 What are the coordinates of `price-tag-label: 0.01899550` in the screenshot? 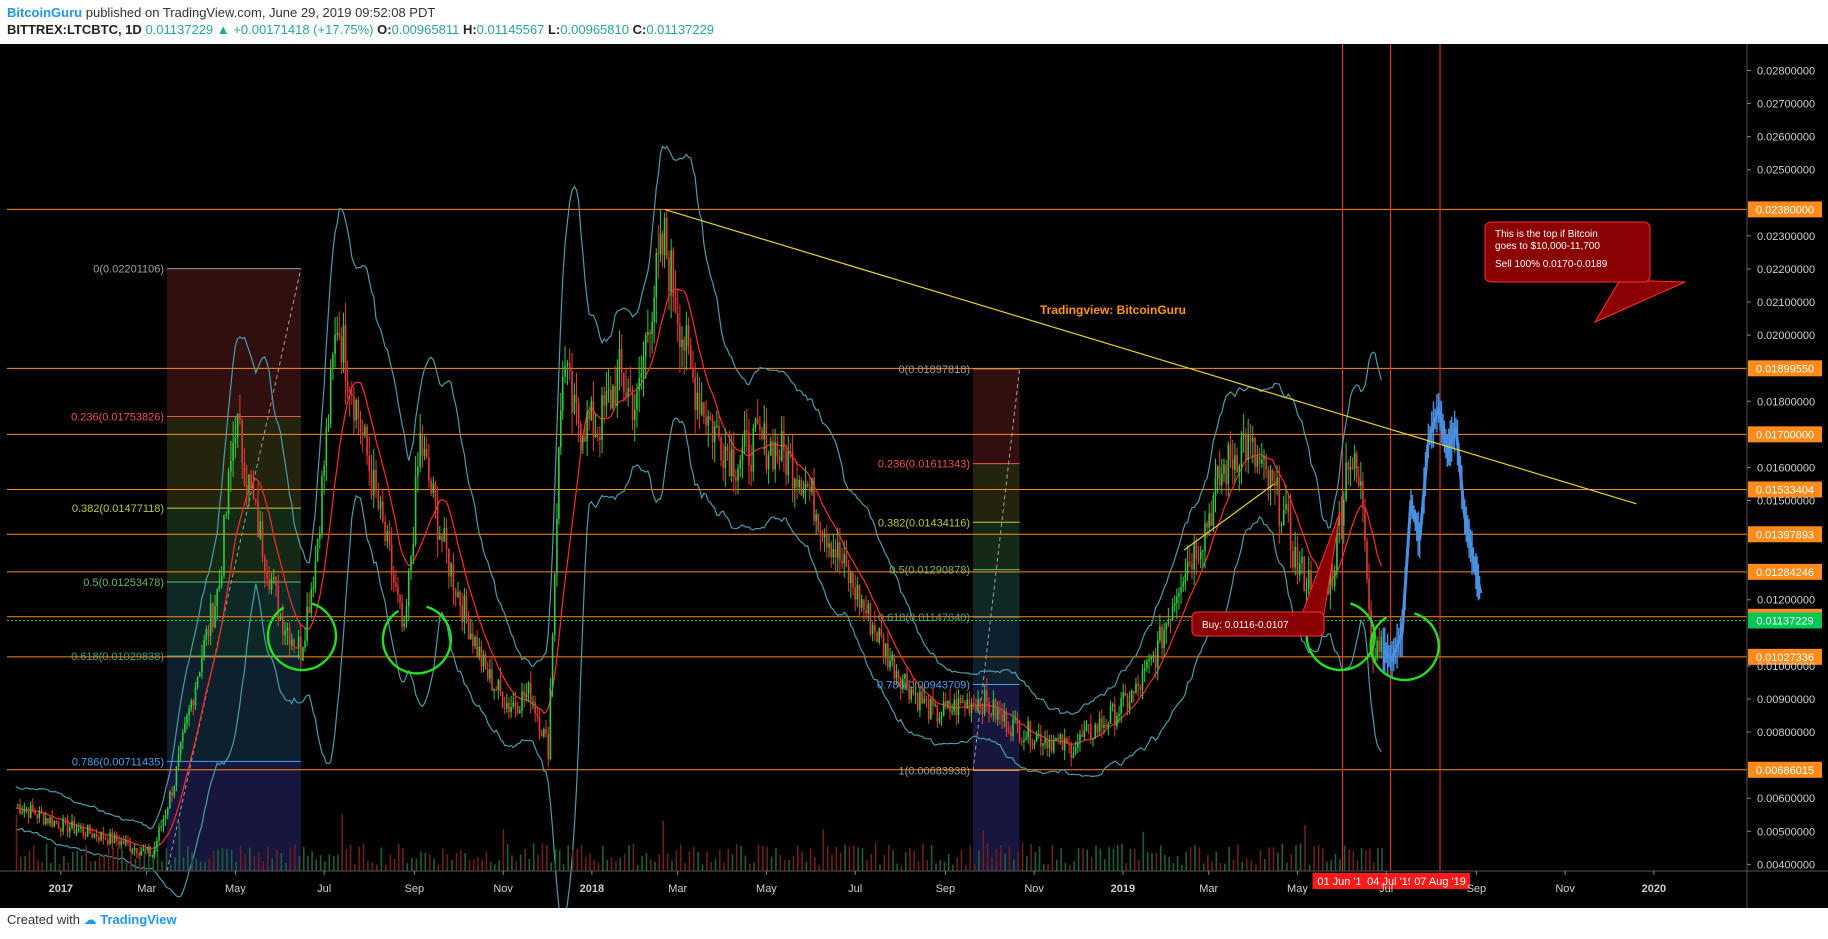 It's located at (1785, 369).